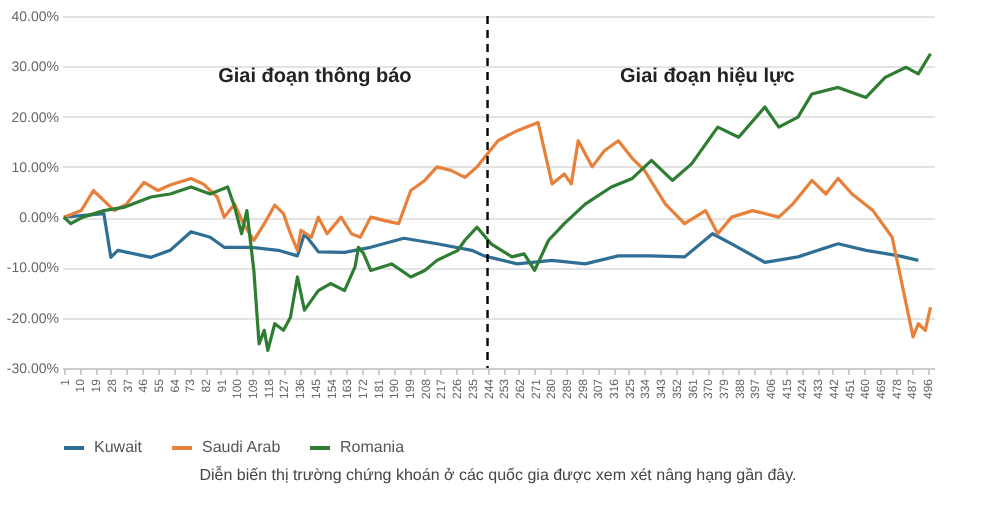 The image size is (994, 522). What do you see at coordinates (498, 475) in the screenshot?
I see `text: Diễn biến thị trường chứng khoán ở các quốc gia được xem xét nâng hạng gần đây.` at bounding box center [498, 475].